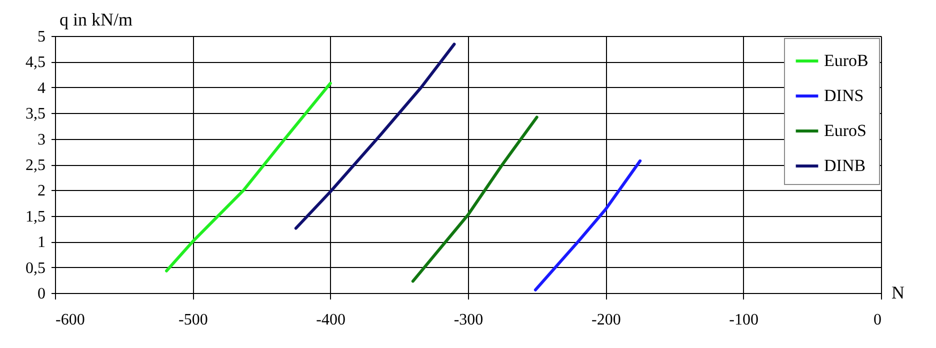  What do you see at coordinates (42, 88) in the screenshot?
I see `y-tick-label: 4` at bounding box center [42, 88].